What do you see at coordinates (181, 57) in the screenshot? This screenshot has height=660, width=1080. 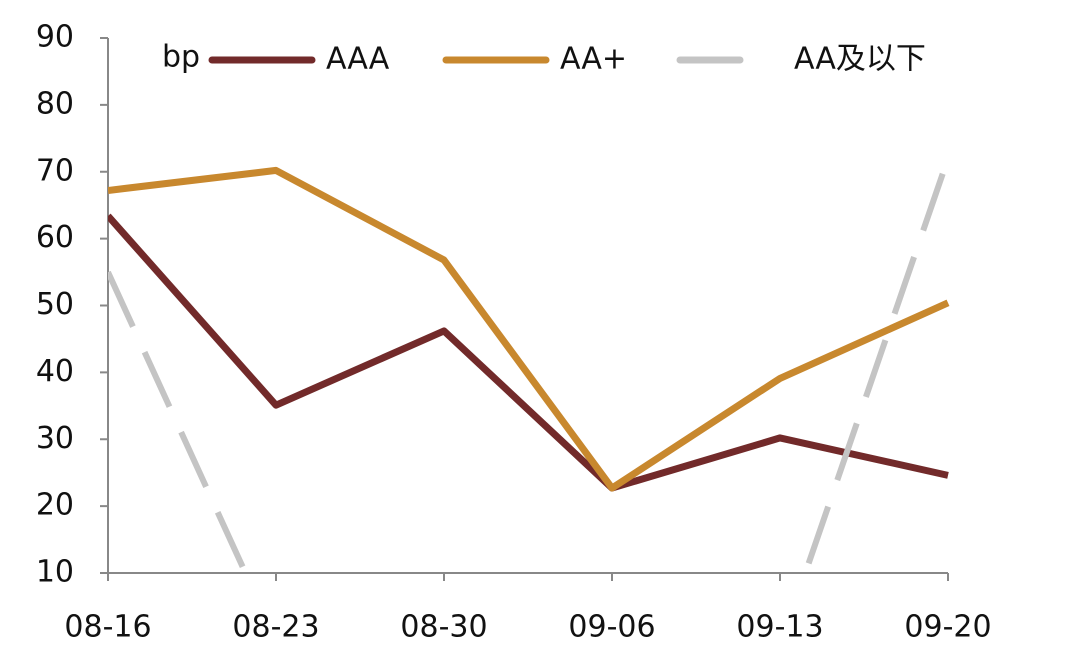 I see `unit-label: bp` at bounding box center [181, 57].